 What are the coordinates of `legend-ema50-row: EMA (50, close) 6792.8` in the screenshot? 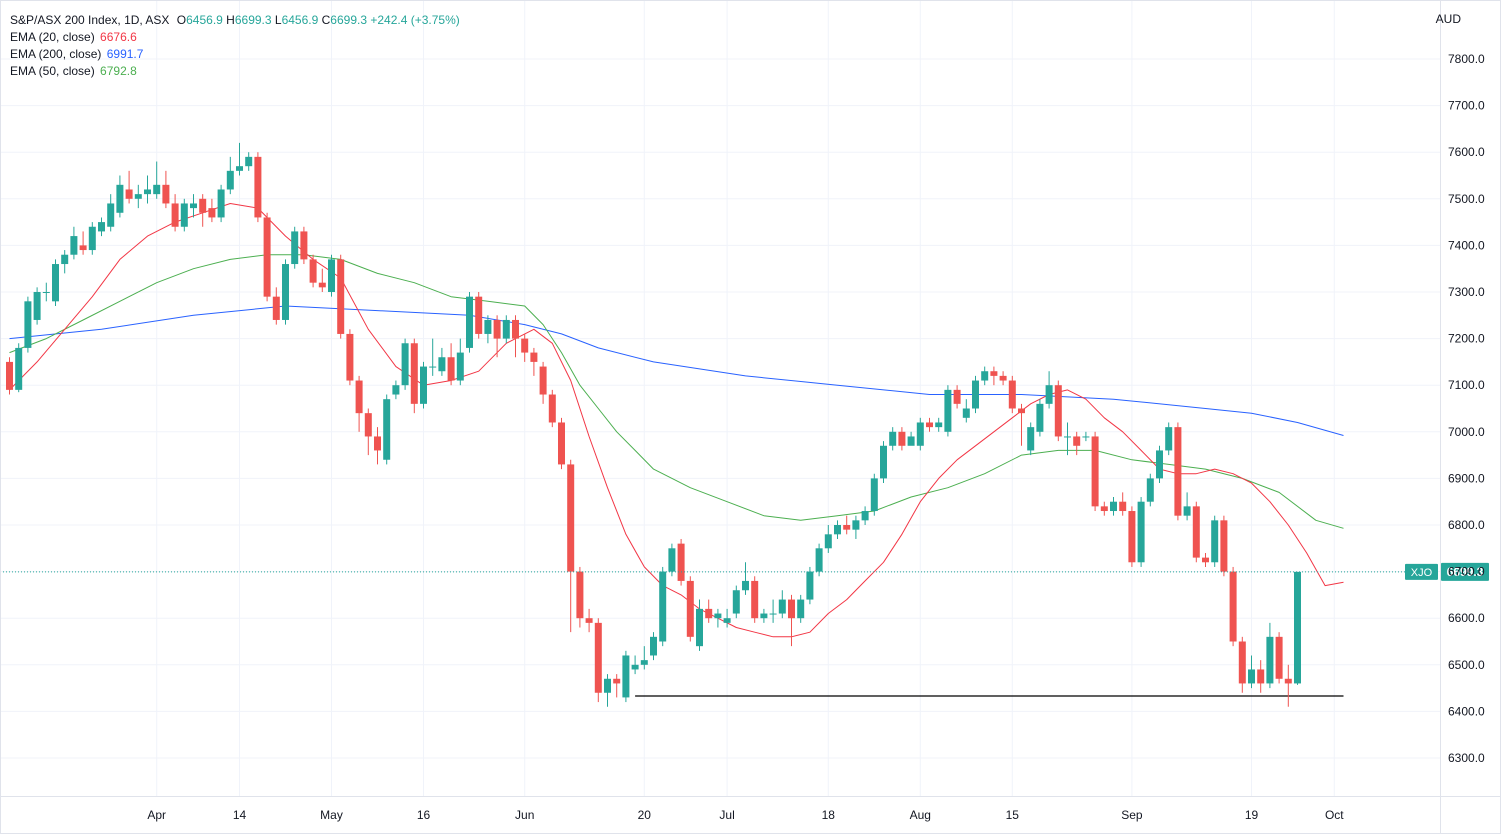 It's located at (235, 71).